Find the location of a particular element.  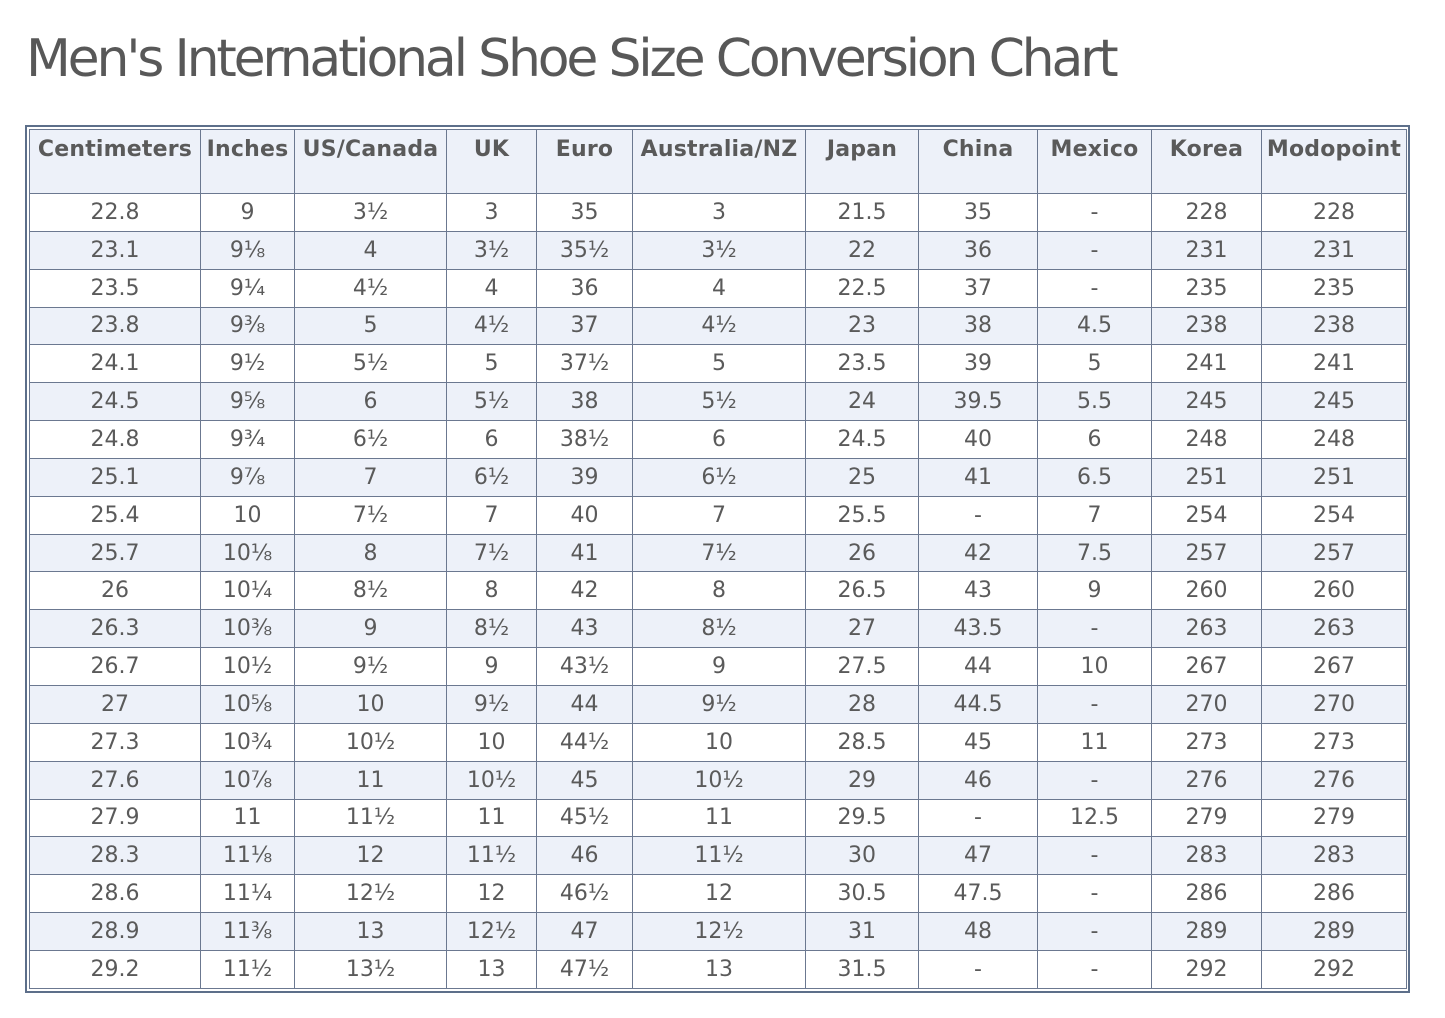

table-row: 28.9 11⅜ 13 12½ 47 12½ 31 48-289 289 is located at coordinates (718, 931).